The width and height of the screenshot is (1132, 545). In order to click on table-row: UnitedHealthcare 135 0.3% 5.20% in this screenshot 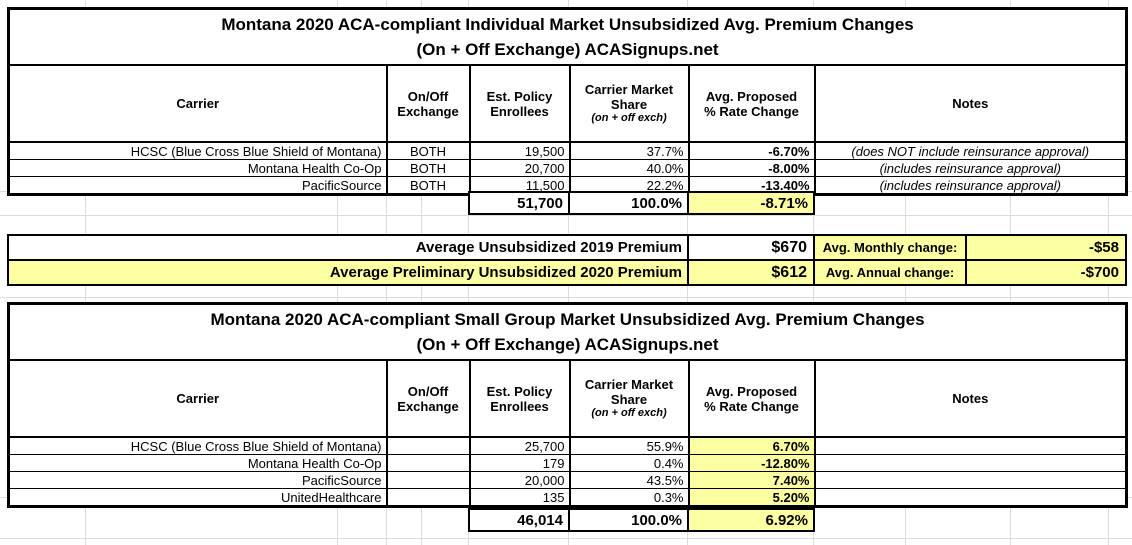, I will do `click(567, 497)`.